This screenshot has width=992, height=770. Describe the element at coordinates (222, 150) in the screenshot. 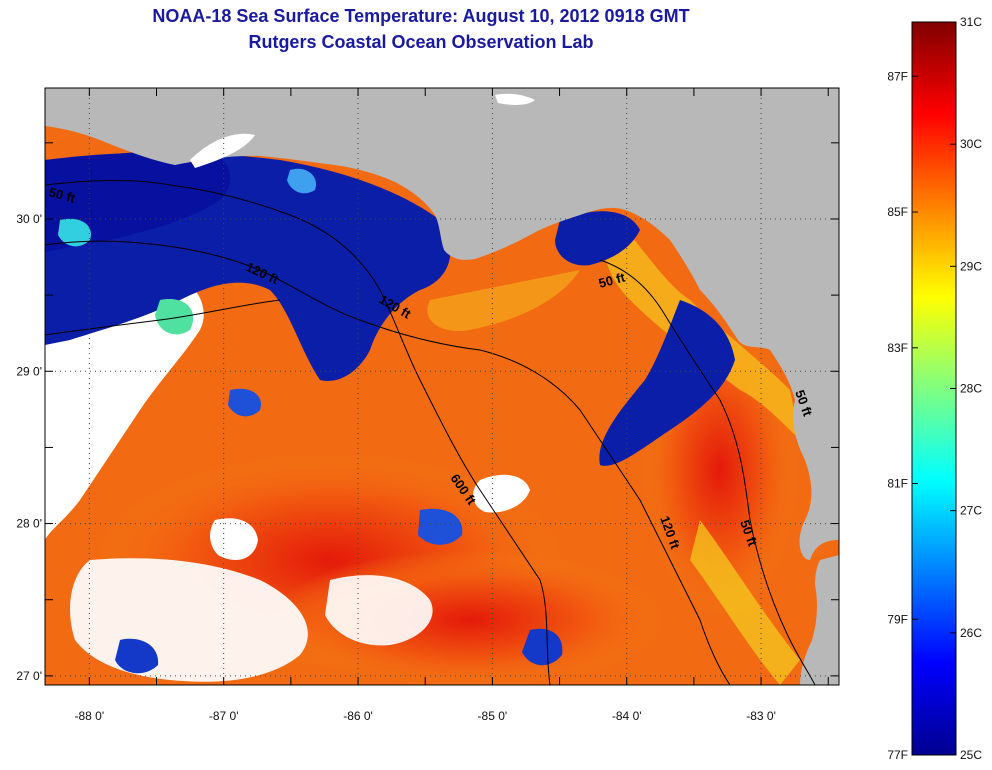

I see `cloud-bay` at that location.